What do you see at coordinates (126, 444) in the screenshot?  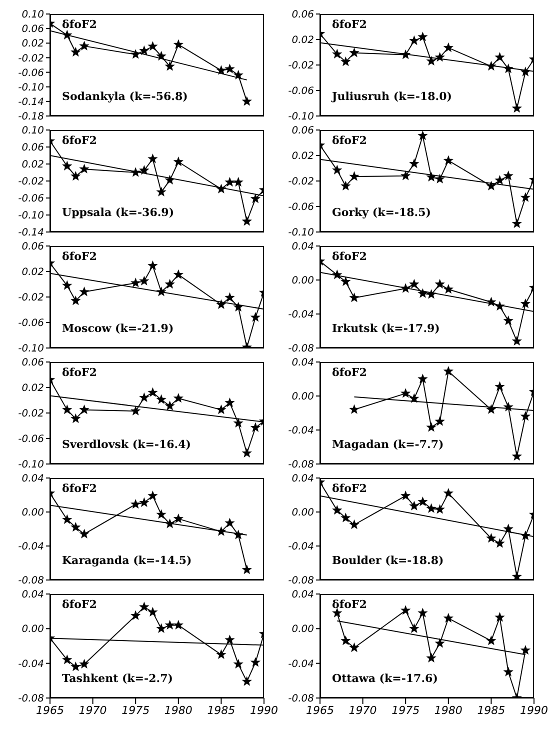 I see `annotation: Sverdlovsk (k=-16.4)` at bounding box center [126, 444].